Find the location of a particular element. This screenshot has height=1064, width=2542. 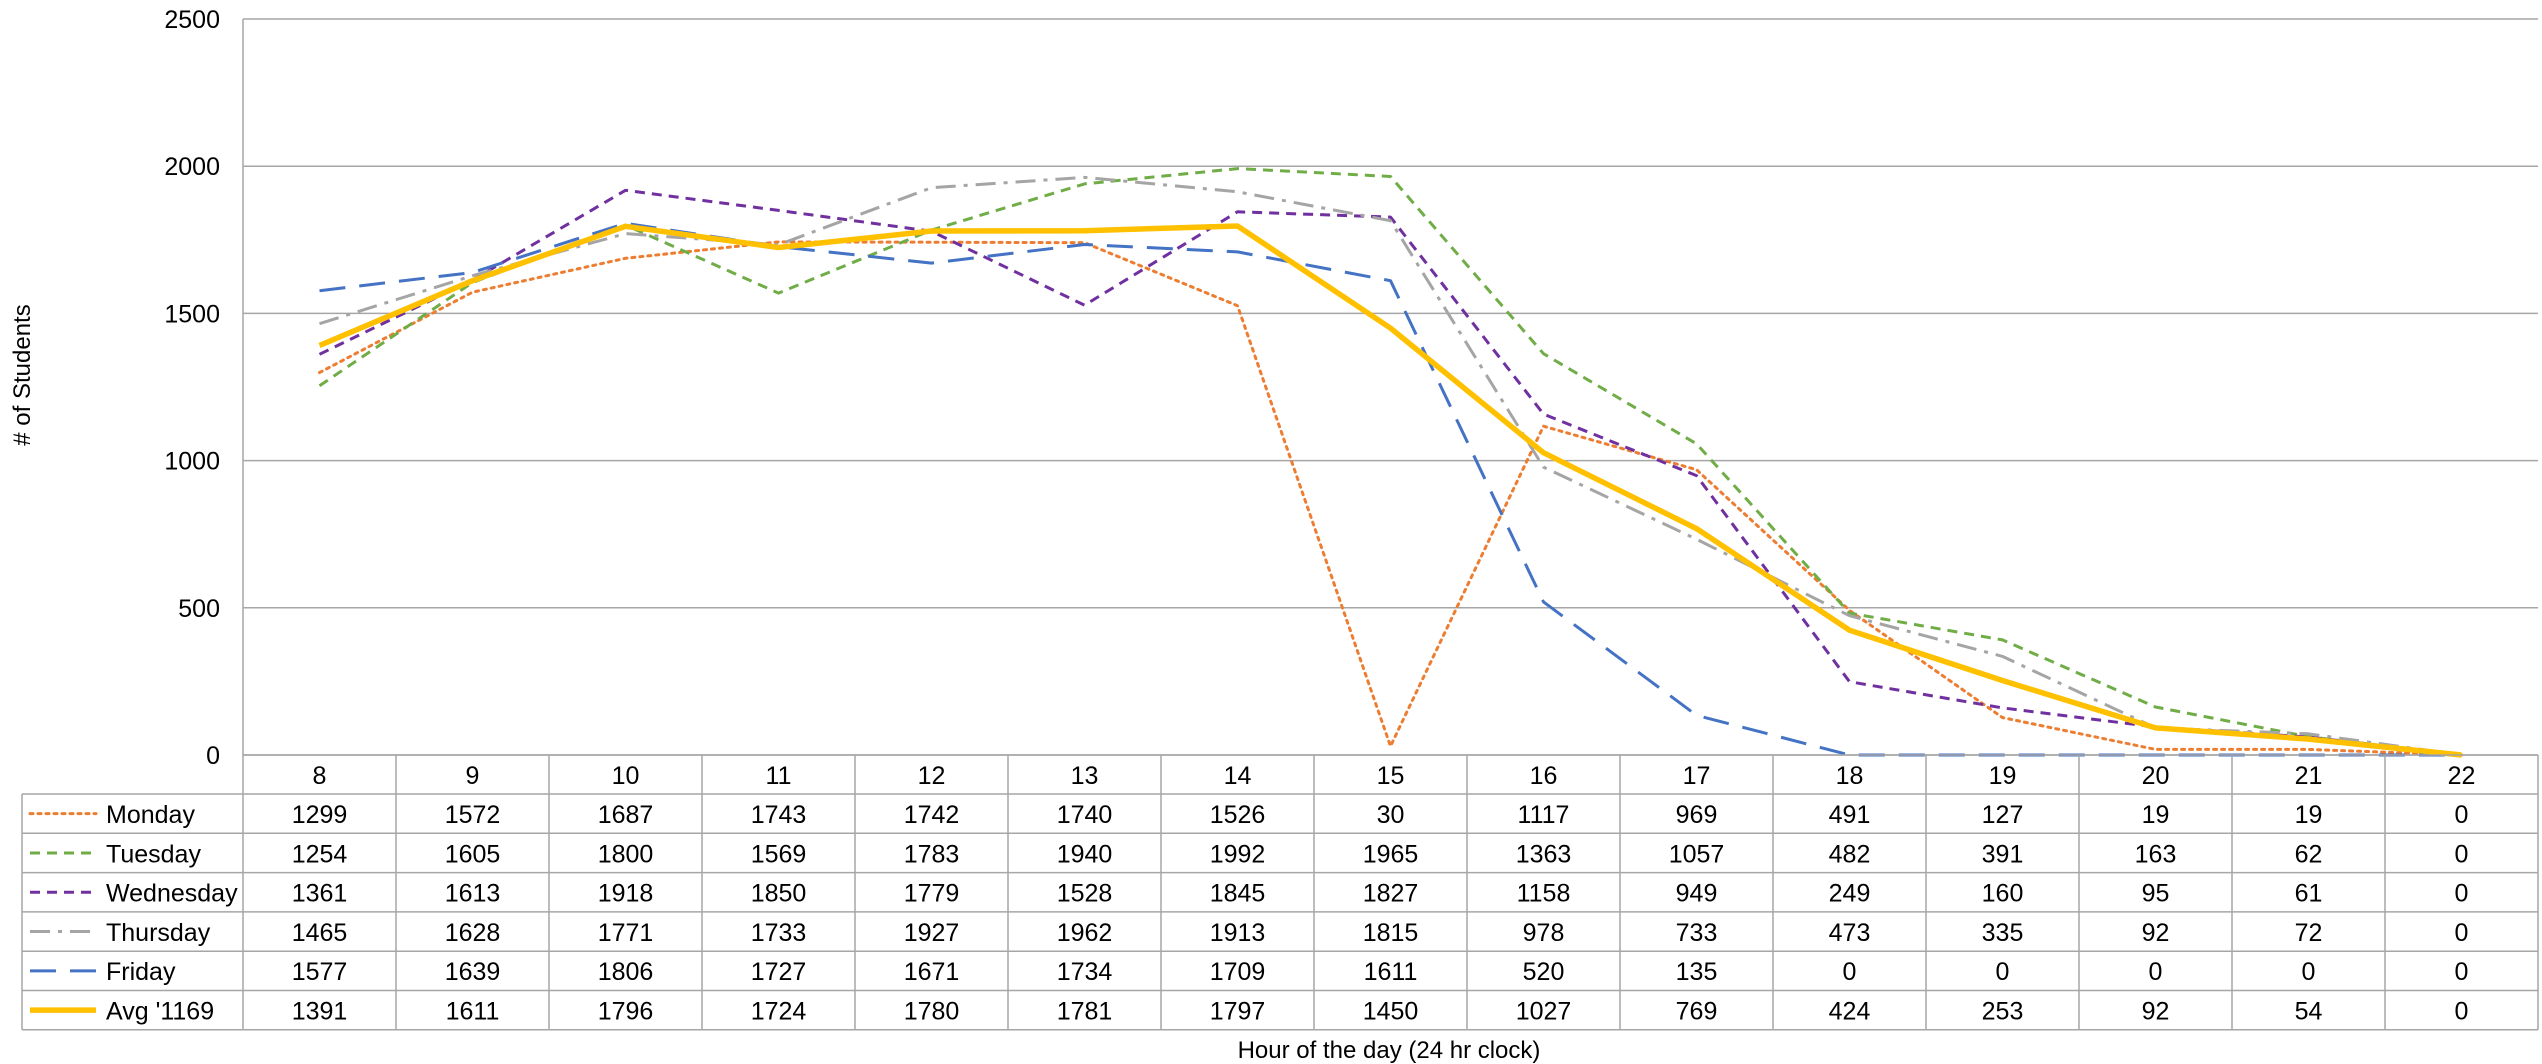

table-cell: 1918 is located at coordinates (626, 894).